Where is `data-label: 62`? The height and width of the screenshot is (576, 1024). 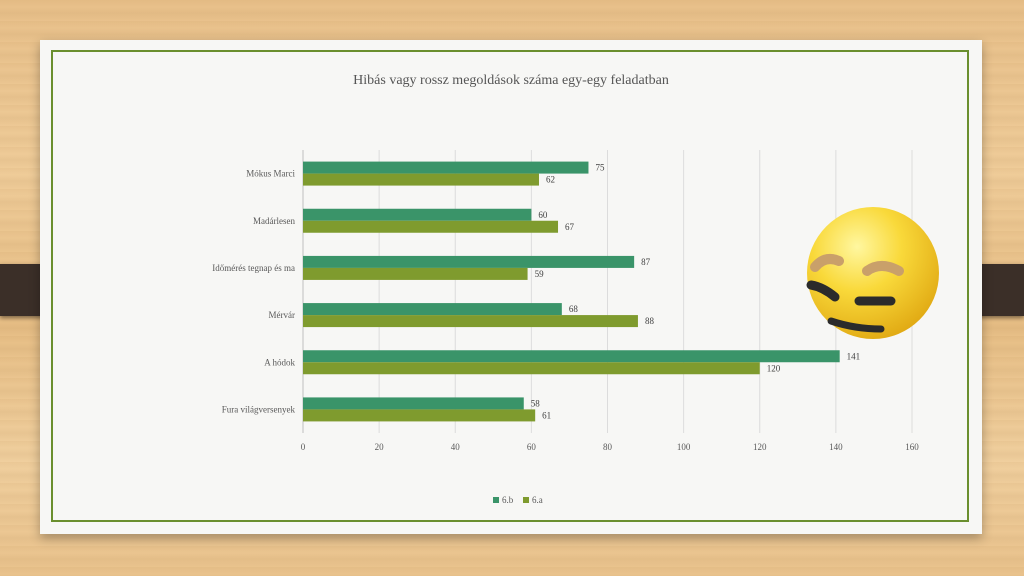 data-label: 62 is located at coordinates (550, 180).